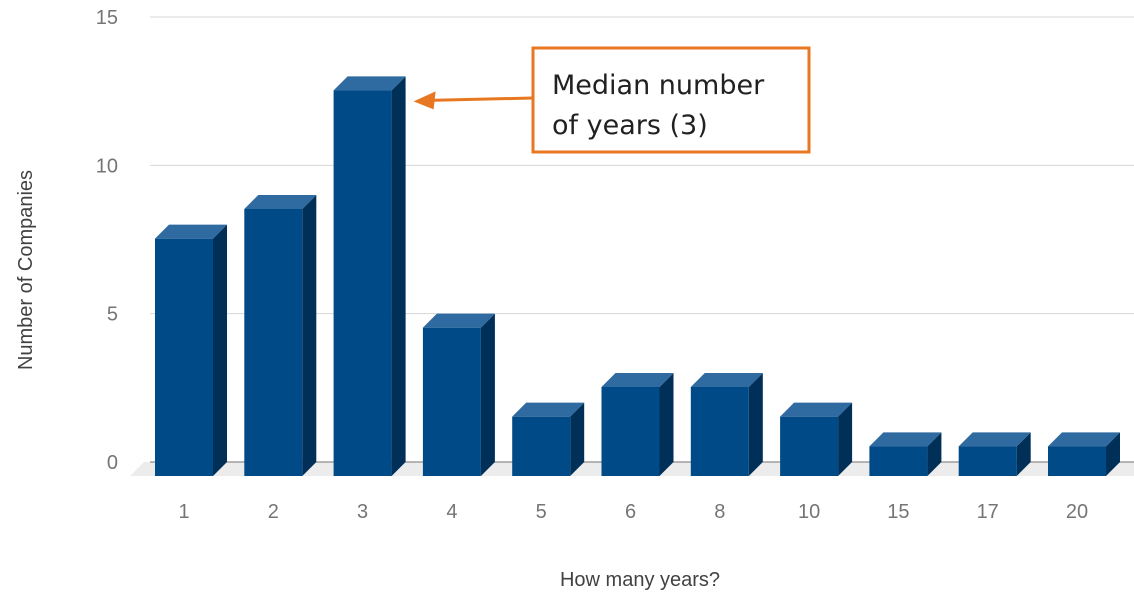  I want to click on x-tick-label: 6, so click(630, 512).